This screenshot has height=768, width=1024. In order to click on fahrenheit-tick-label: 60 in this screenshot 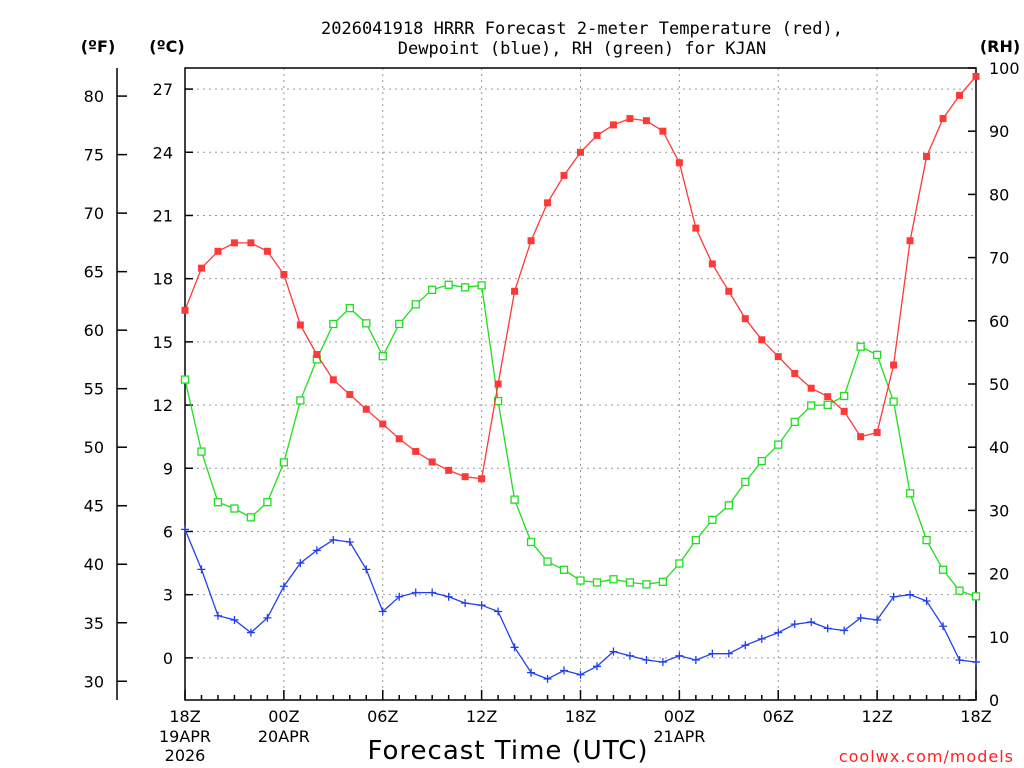, I will do `click(94, 330)`.